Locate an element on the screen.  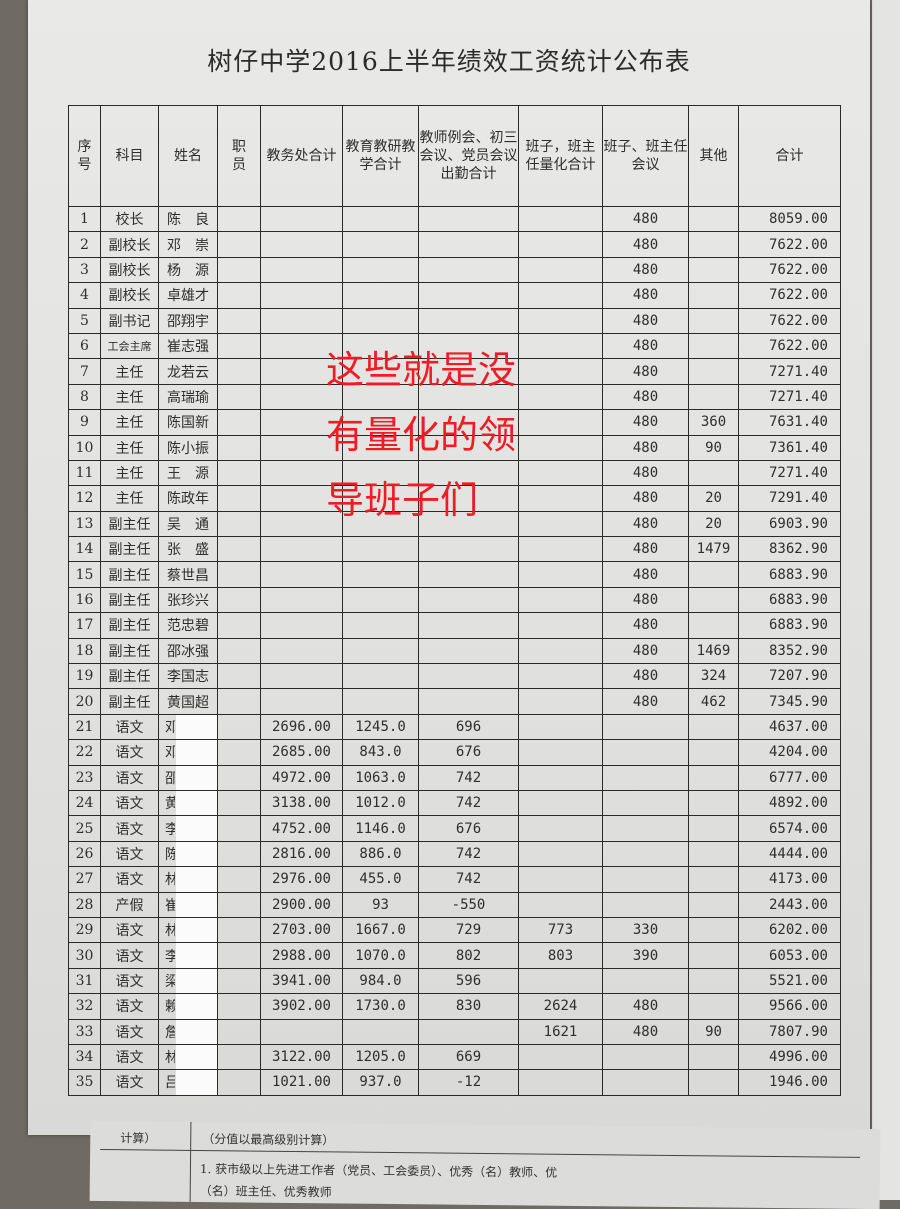
table-row: 12 主任 陈政年 480 20 7291.40 is located at coordinates (454, 498).